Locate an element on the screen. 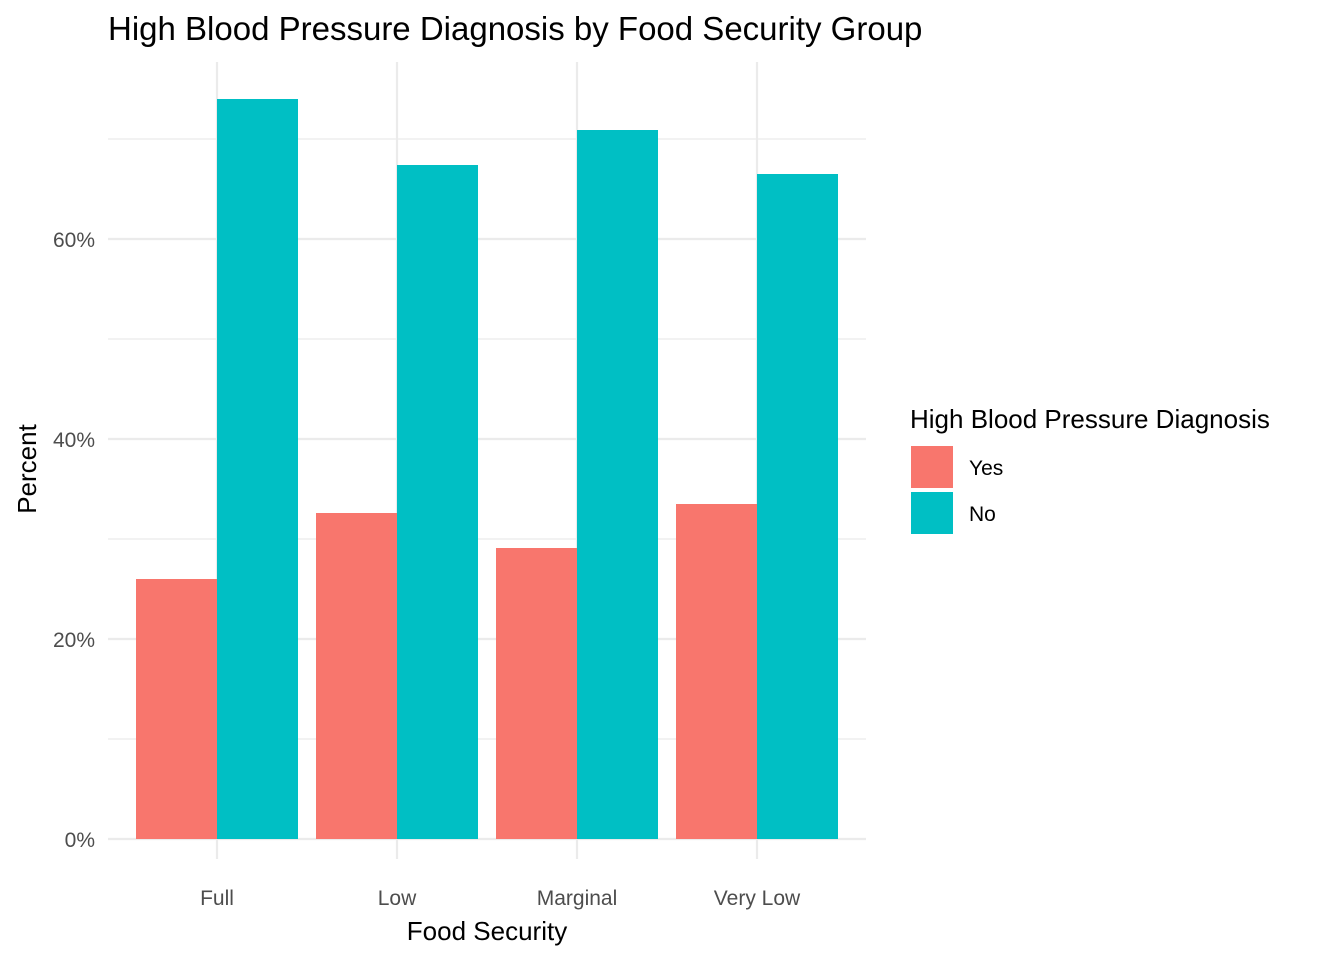 Image resolution: width=1344 pixels, height=960 pixels. y-tick-label: 60% is located at coordinates (74, 240).